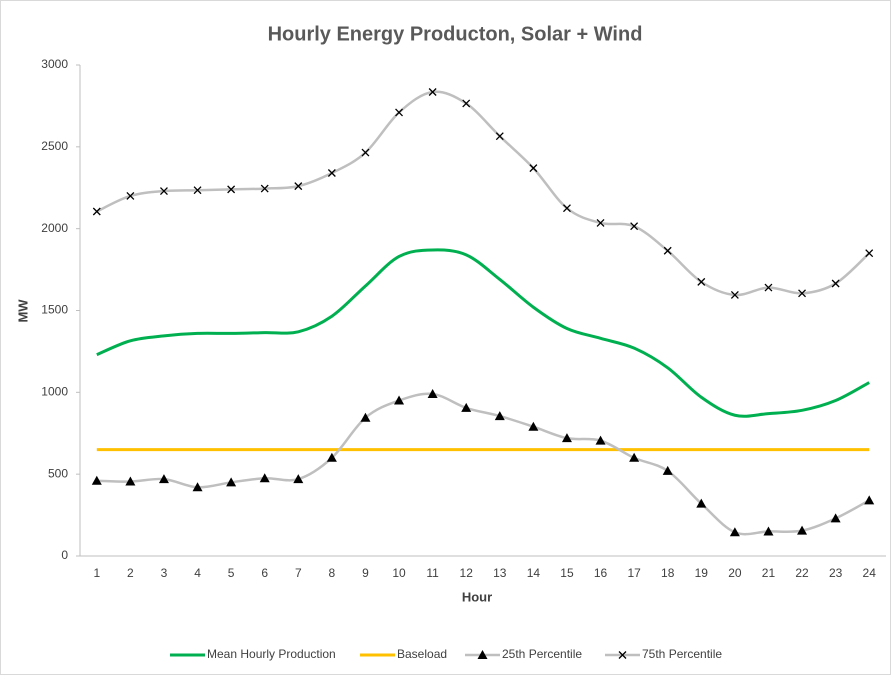  Describe the element at coordinates (668, 573) in the screenshot. I see `x-tick-label: 18` at that location.